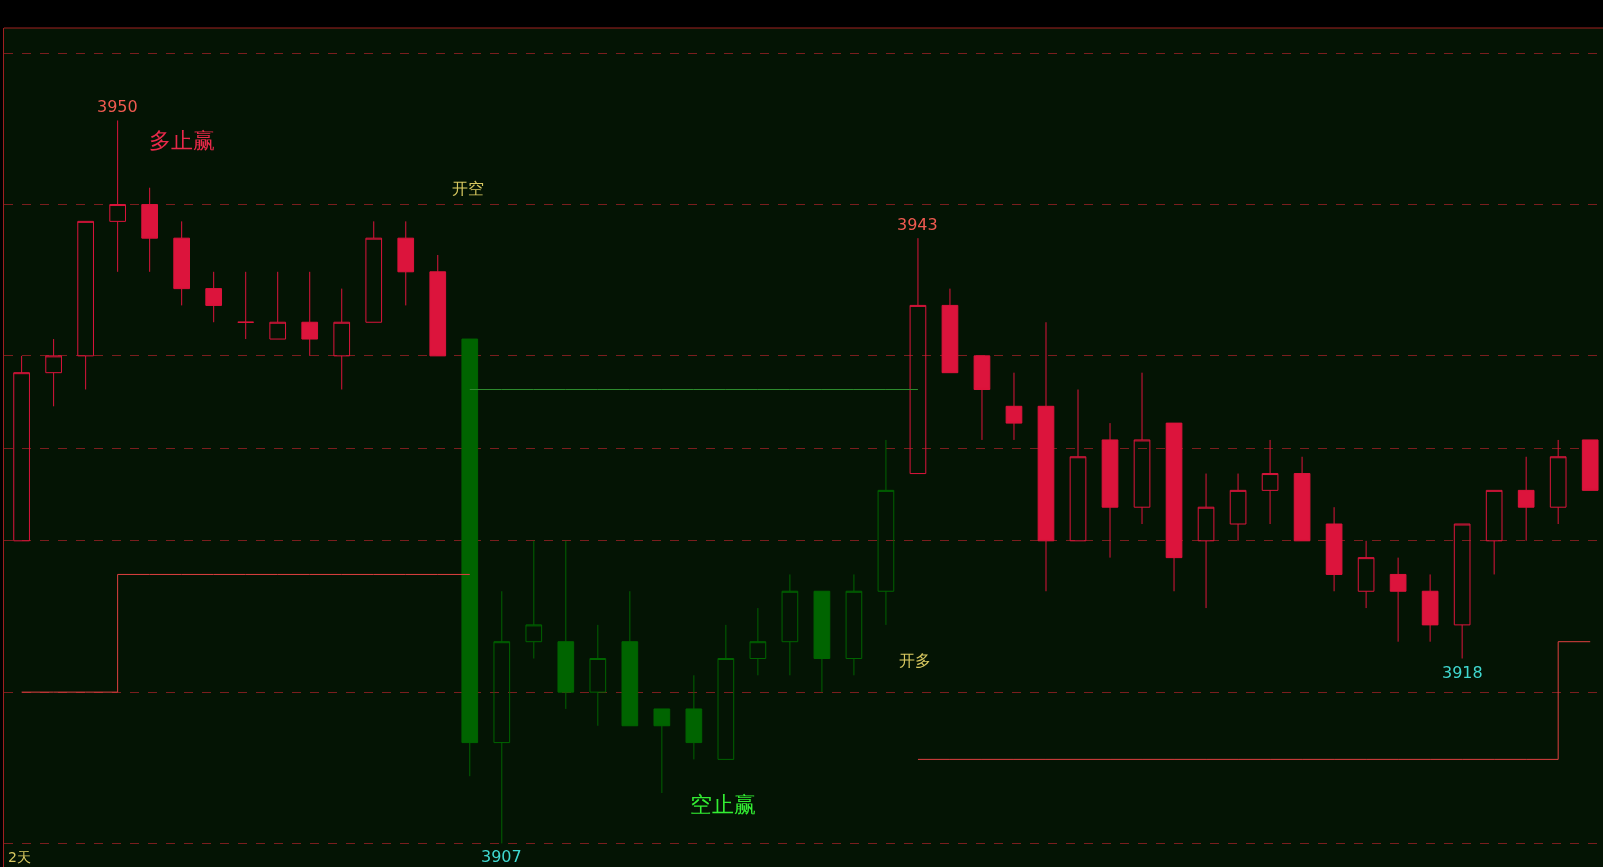 This screenshot has height=867, width=1603. Describe the element at coordinates (501, 856) in the screenshot. I see `annotation: 3907` at that location.